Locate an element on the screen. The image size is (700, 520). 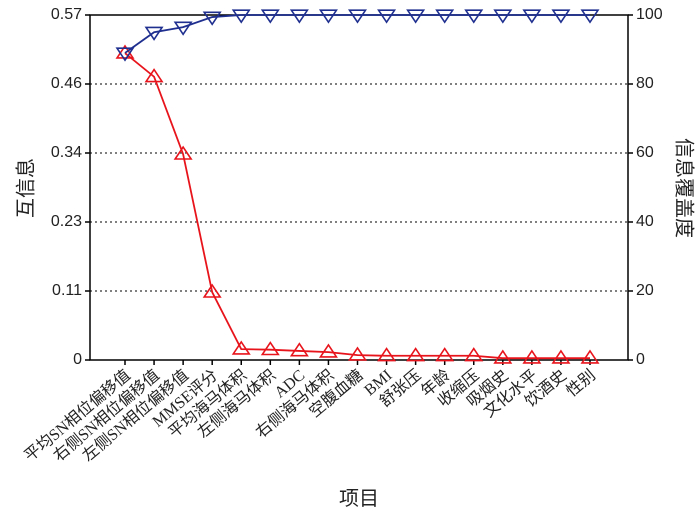
y-tick-label: 0.34 is located at coordinates (66, 152).